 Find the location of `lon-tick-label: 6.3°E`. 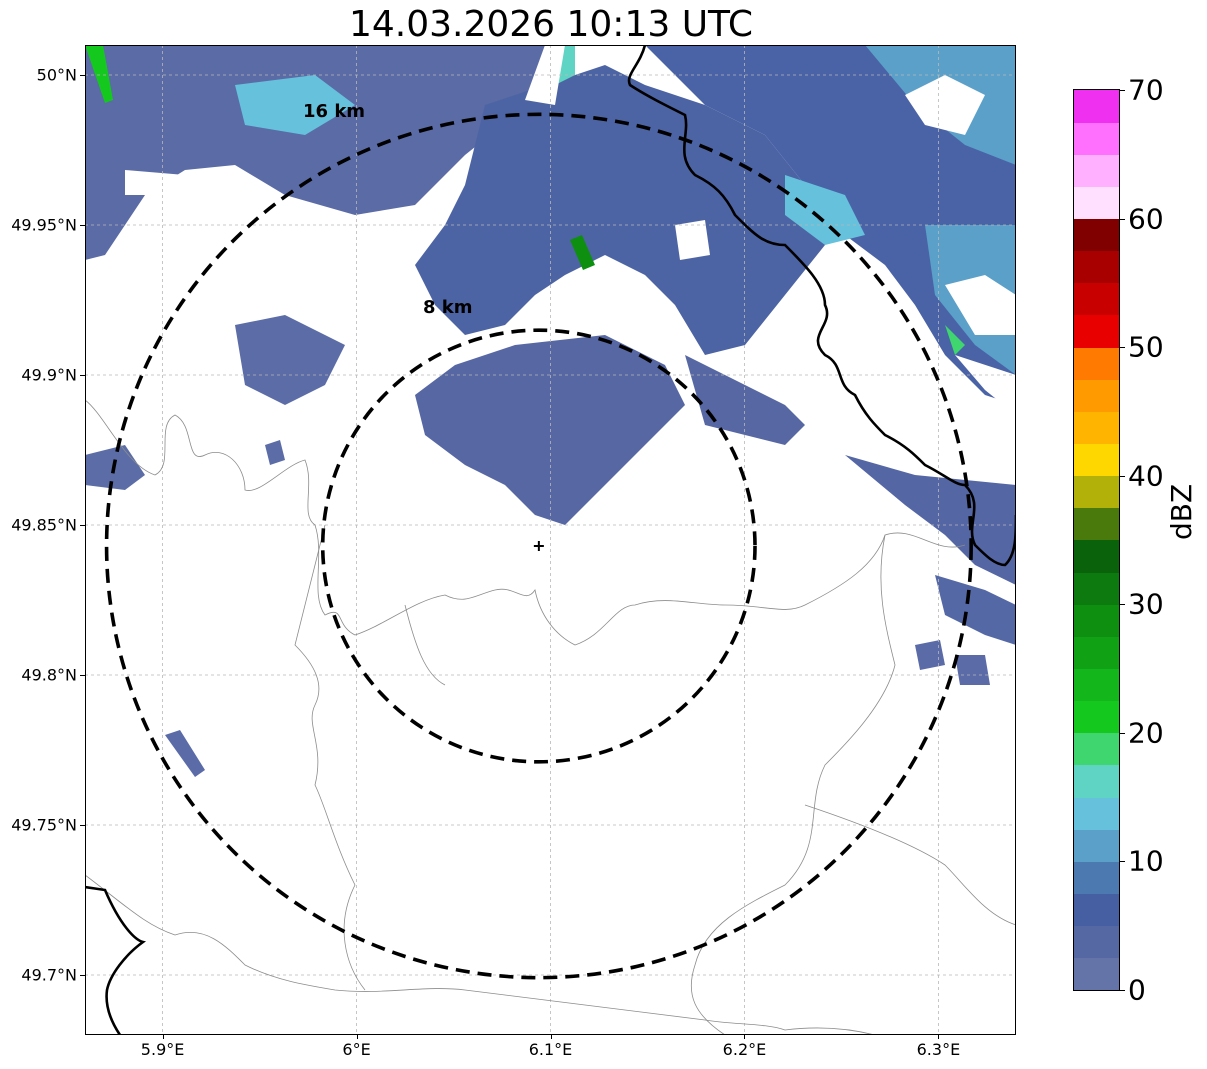

lon-tick-label: 6.3°E is located at coordinates (938, 1049).